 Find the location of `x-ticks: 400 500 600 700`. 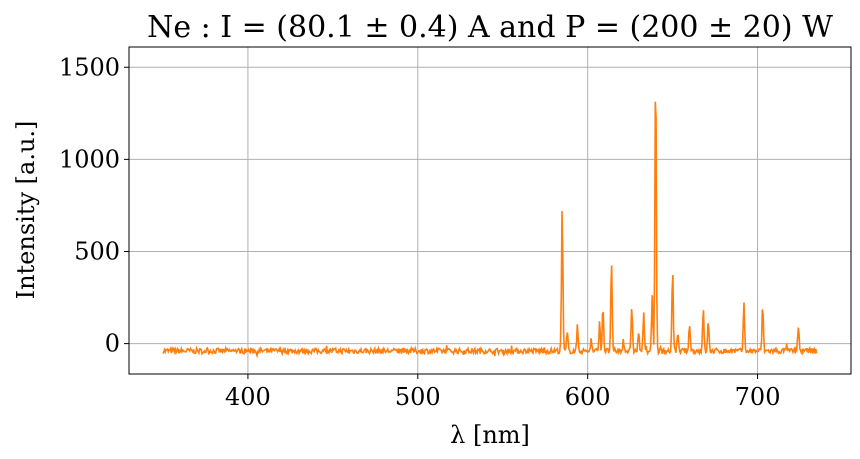

x-ticks: 400 500 600 700 is located at coordinates (502, 392).